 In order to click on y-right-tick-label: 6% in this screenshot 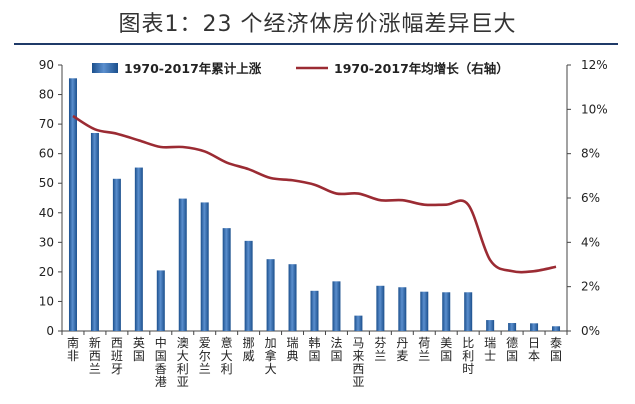, I will do `click(590, 198)`.